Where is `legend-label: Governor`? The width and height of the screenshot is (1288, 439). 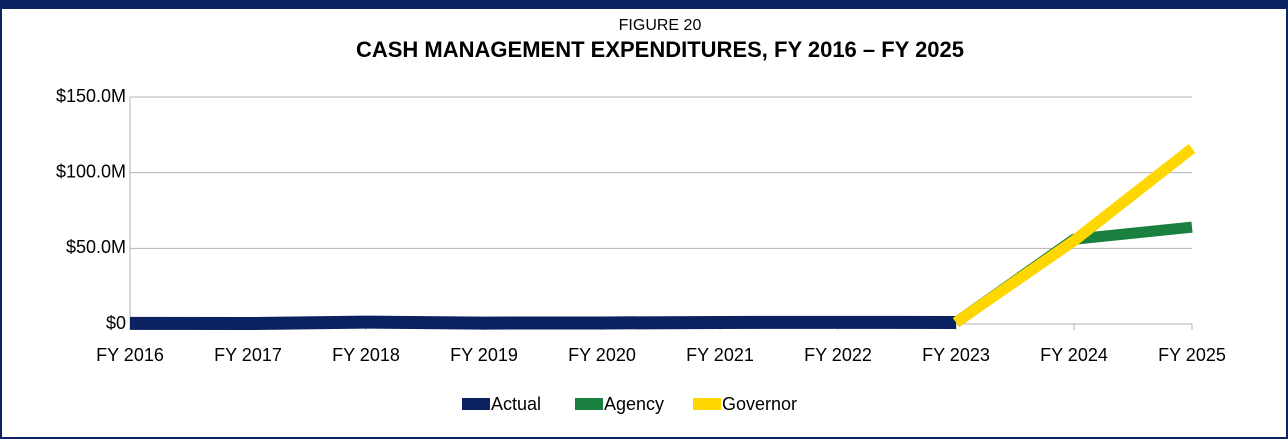 legend-label: Governor is located at coordinates (759, 404).